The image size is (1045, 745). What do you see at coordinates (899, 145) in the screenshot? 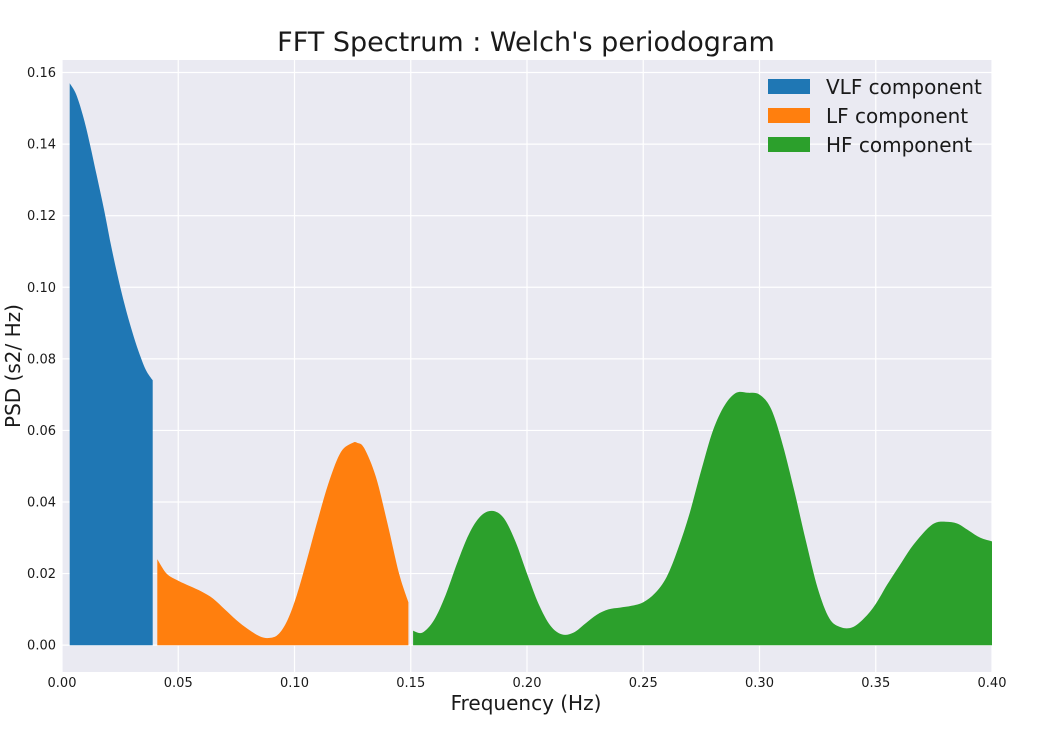
I see `hf-legend-label: HF component` at bounding box center [899, 145].